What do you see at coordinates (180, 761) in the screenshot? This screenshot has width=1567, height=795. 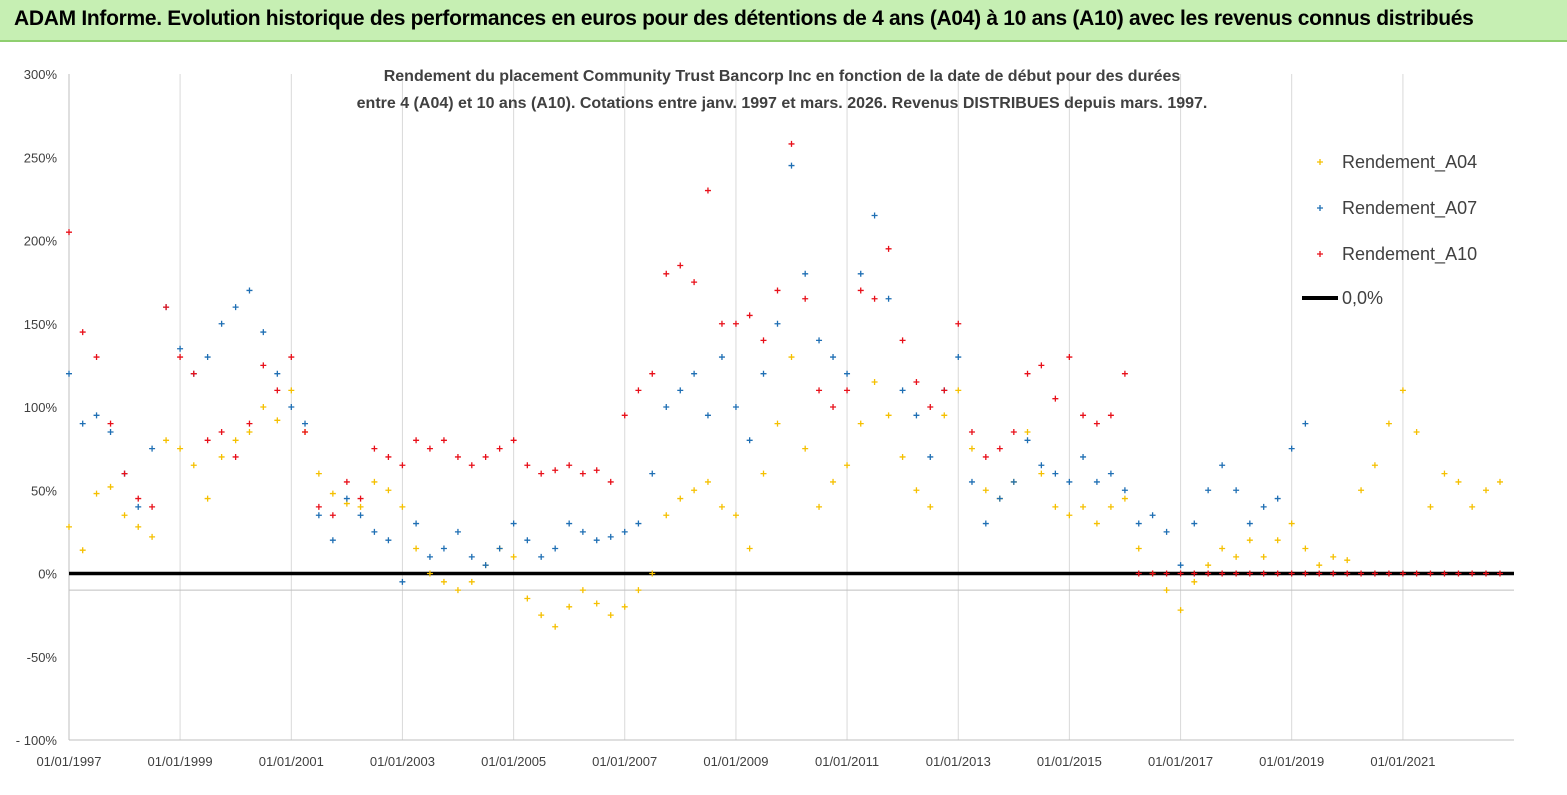 I see `x-tick-label: 01/01/1999` at bounding box center [180, 761].